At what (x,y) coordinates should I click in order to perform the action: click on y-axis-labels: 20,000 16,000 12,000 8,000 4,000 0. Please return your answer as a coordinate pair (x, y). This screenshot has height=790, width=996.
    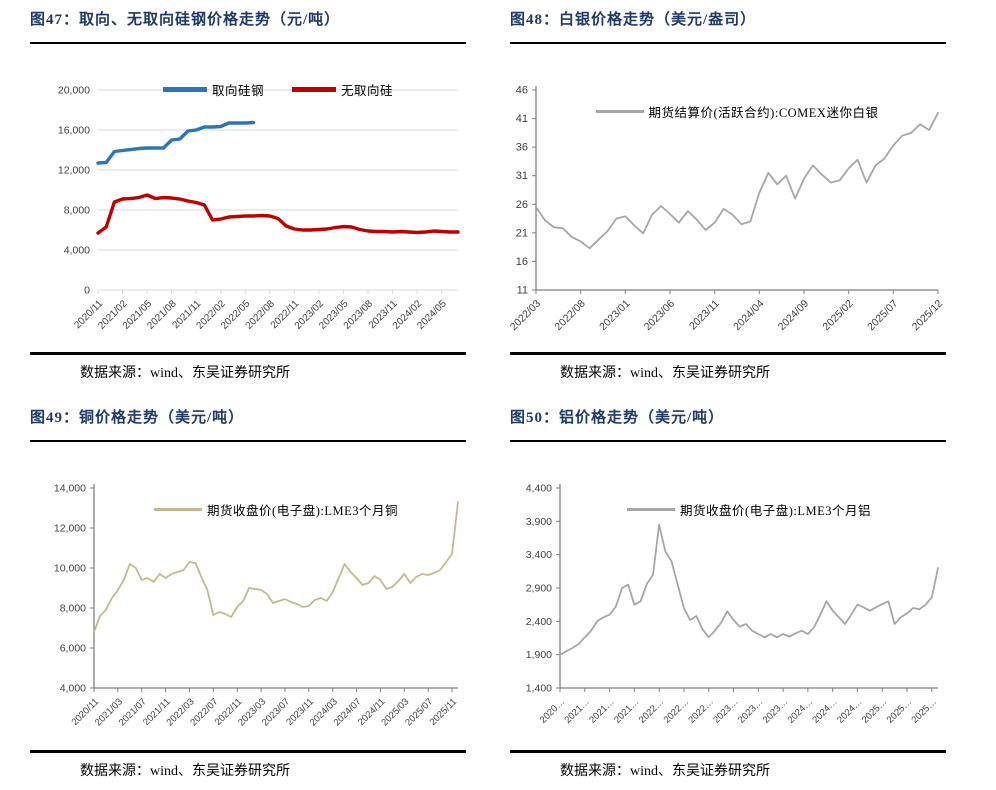
    Looking at the image, I should click on (74, 191).